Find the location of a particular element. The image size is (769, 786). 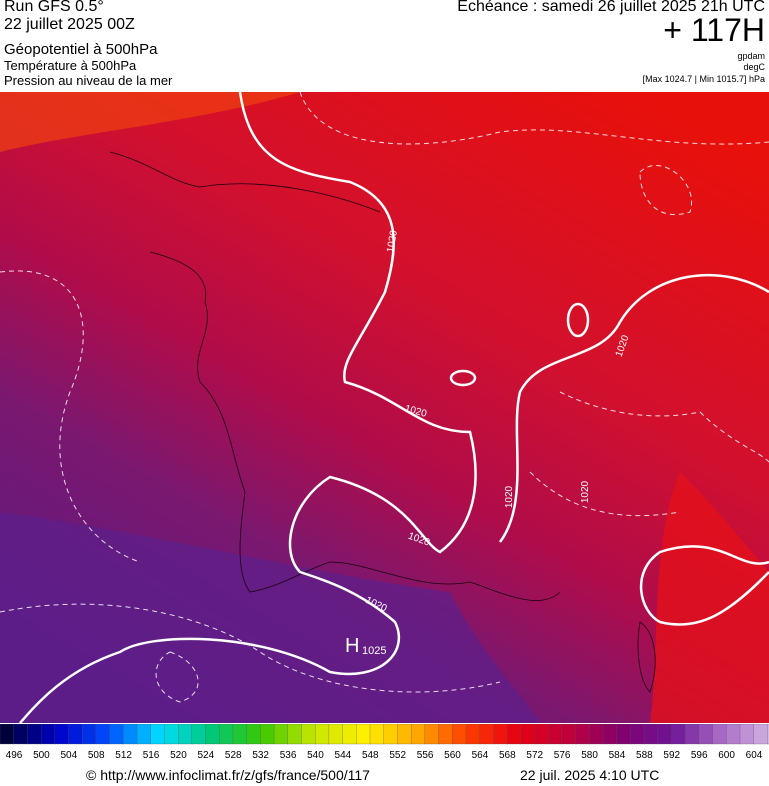

colorbar-label: 552 is located at coordinates (397, 755).